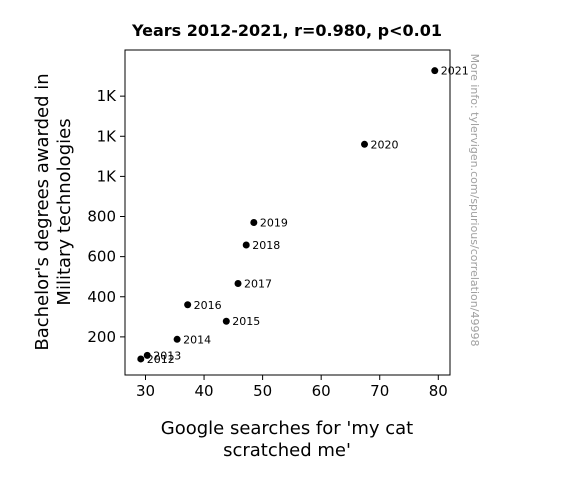 Image resolution: width=575 pixels, height=500 pixels. Describe the element at coordinates (321, 391) in the screenshot. I see `x-tick-label: 60` at that location.